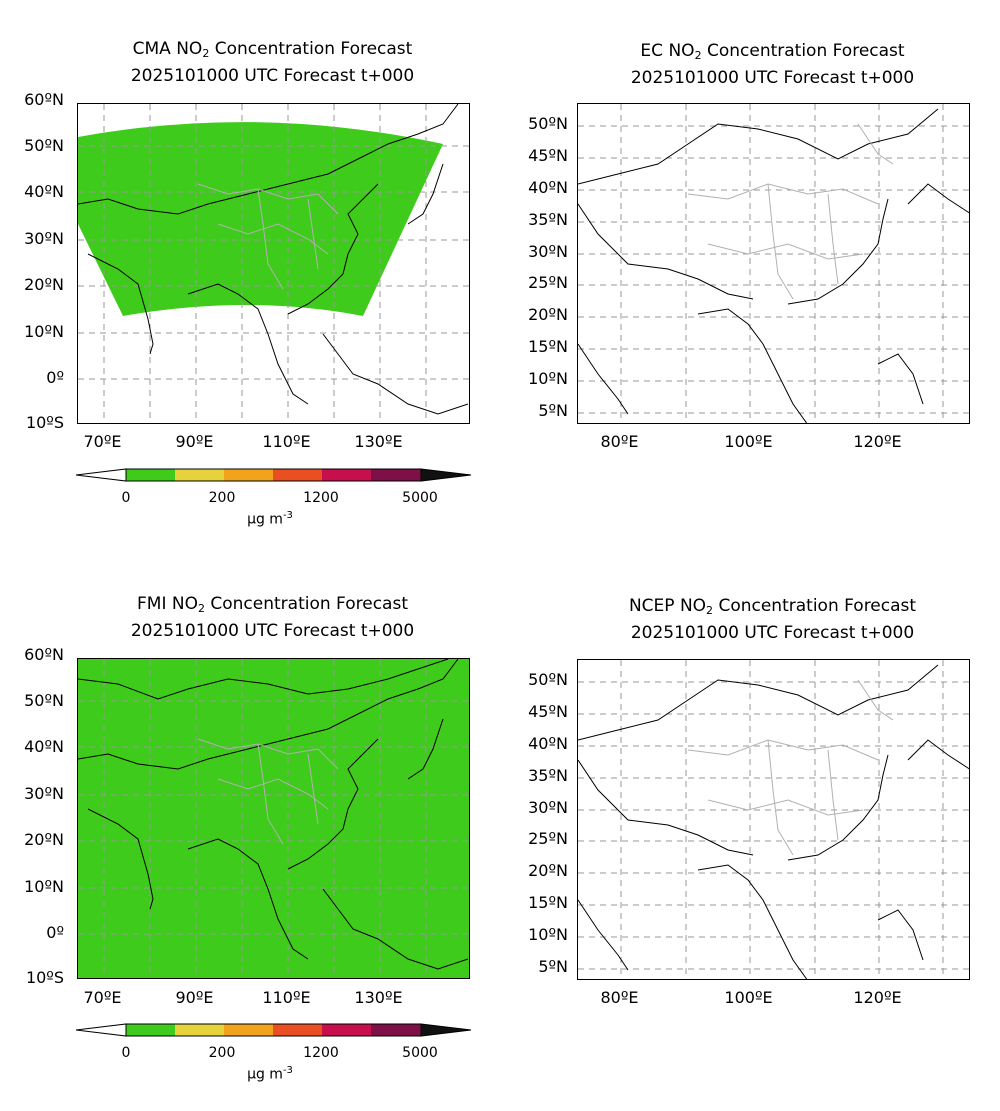  I want to click on lat-label: 35ºN, so click(548, 219).